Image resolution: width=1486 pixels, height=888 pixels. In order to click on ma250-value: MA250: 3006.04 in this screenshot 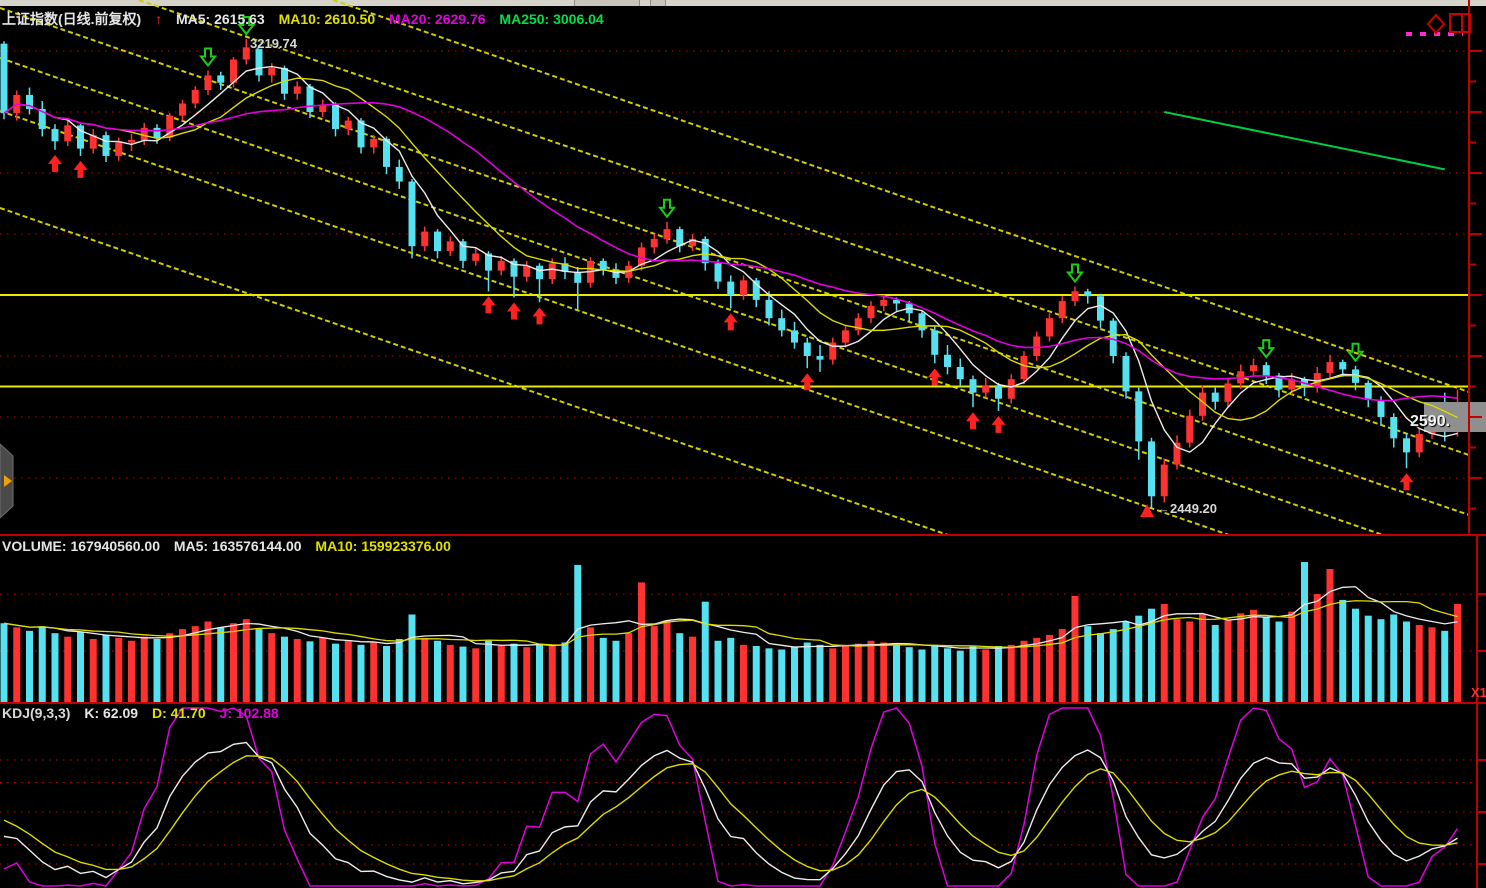, I will do `click(551, 19)`.